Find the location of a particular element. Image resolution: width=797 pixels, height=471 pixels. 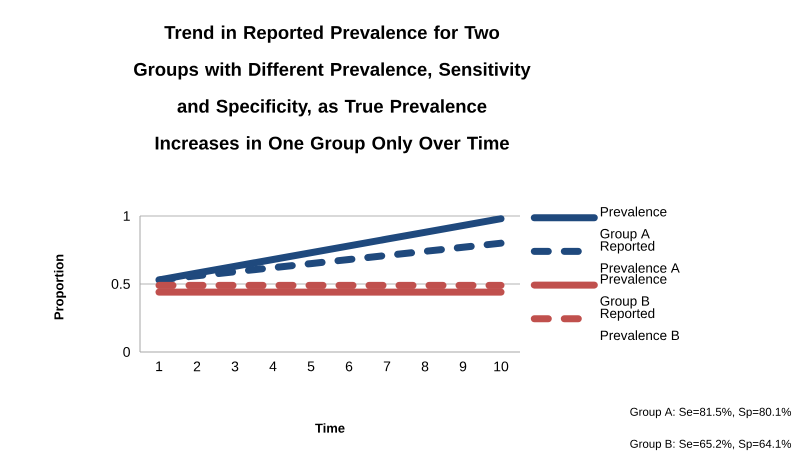

x-tick-label: 5 is located at coordinates (311, 367).